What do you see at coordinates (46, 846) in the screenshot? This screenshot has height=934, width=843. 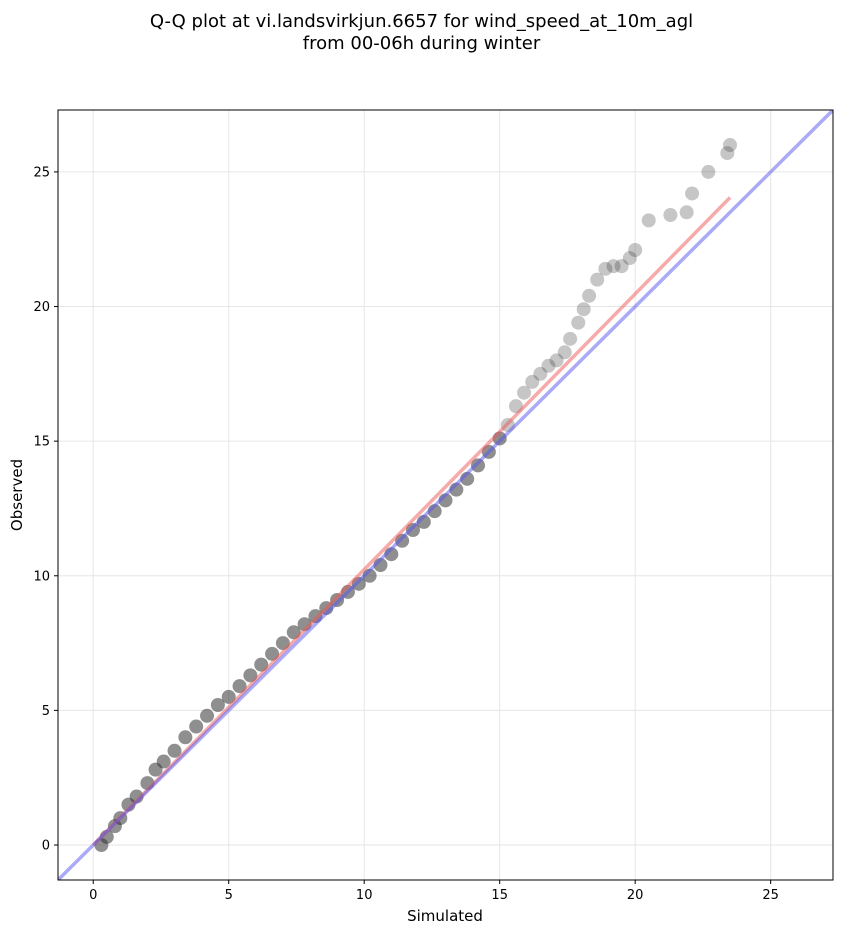 I see `y-tick-label: 0` at bounding box center [46, 846].